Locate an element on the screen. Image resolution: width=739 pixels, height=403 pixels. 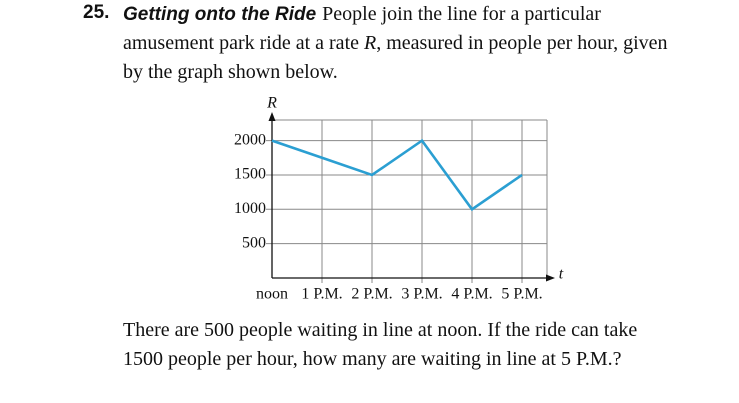
x-tick-label: 2 P.M. is located at coordinates (371, 294).